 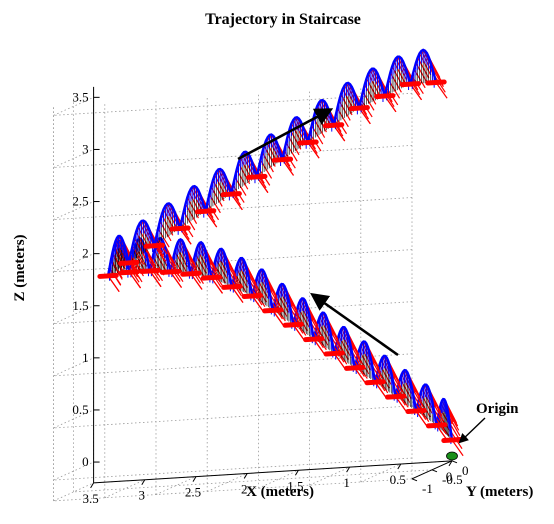 What do you see at coordinates (80, 96) in the screenshot?
I see `z-tick-label: 3.5` at bounding box center [80, 96].